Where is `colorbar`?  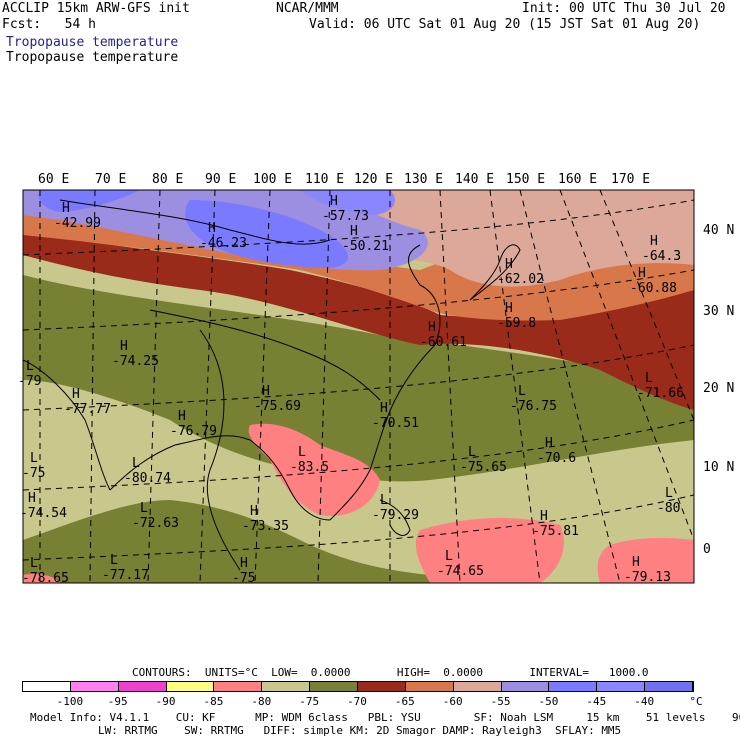
colorbar is located at coordinates (358, 686).